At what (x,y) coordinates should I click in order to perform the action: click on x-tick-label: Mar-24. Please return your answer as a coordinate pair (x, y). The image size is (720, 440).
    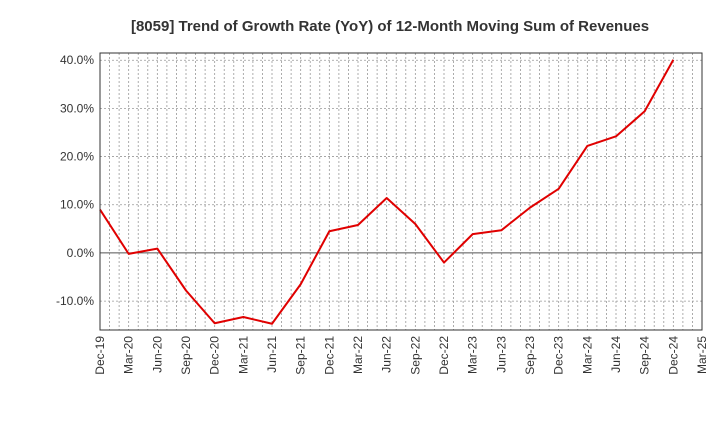
    Looking at the image, I should click on (587, 355).